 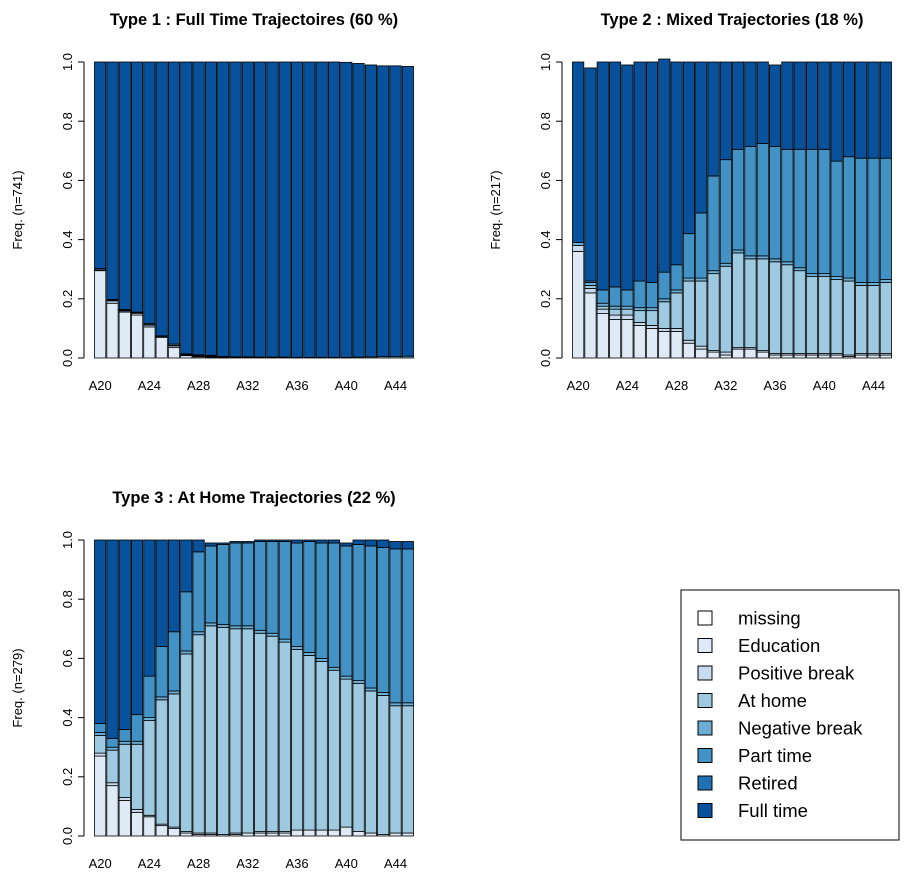 I want to click on panel-title: Type 1 : Full Time Trajectoires (60 %), so click(x=254, y=20).